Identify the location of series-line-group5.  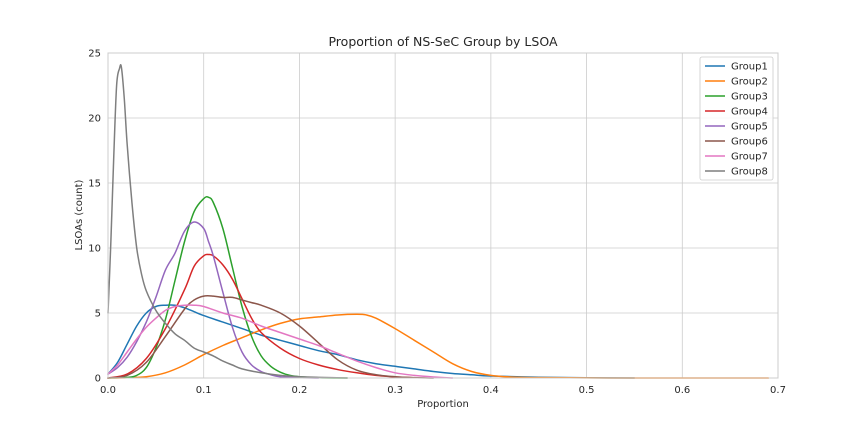
(213, 300).